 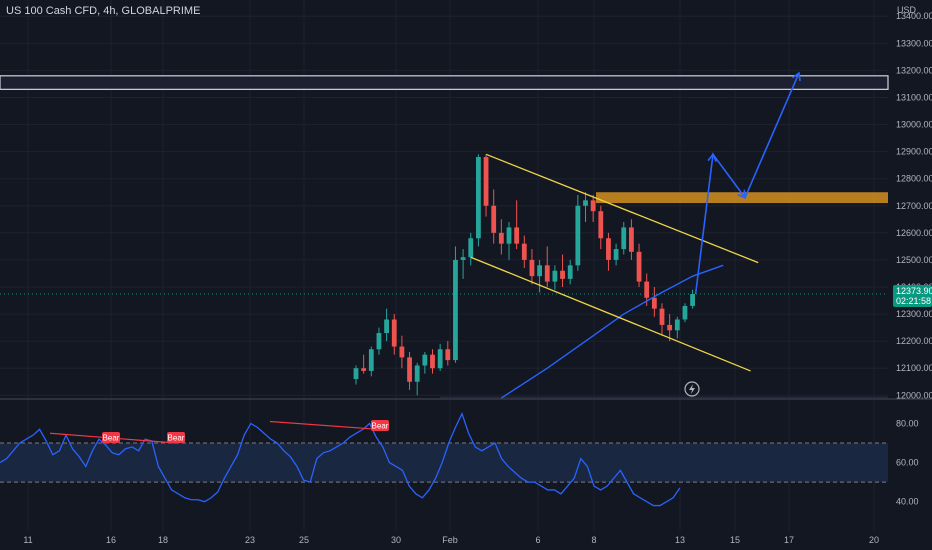 What do you see at coordinates (907, 423) in the screenshot?
I see `rsi-axis-tick: 80.00` at bounding box center [907, 423].